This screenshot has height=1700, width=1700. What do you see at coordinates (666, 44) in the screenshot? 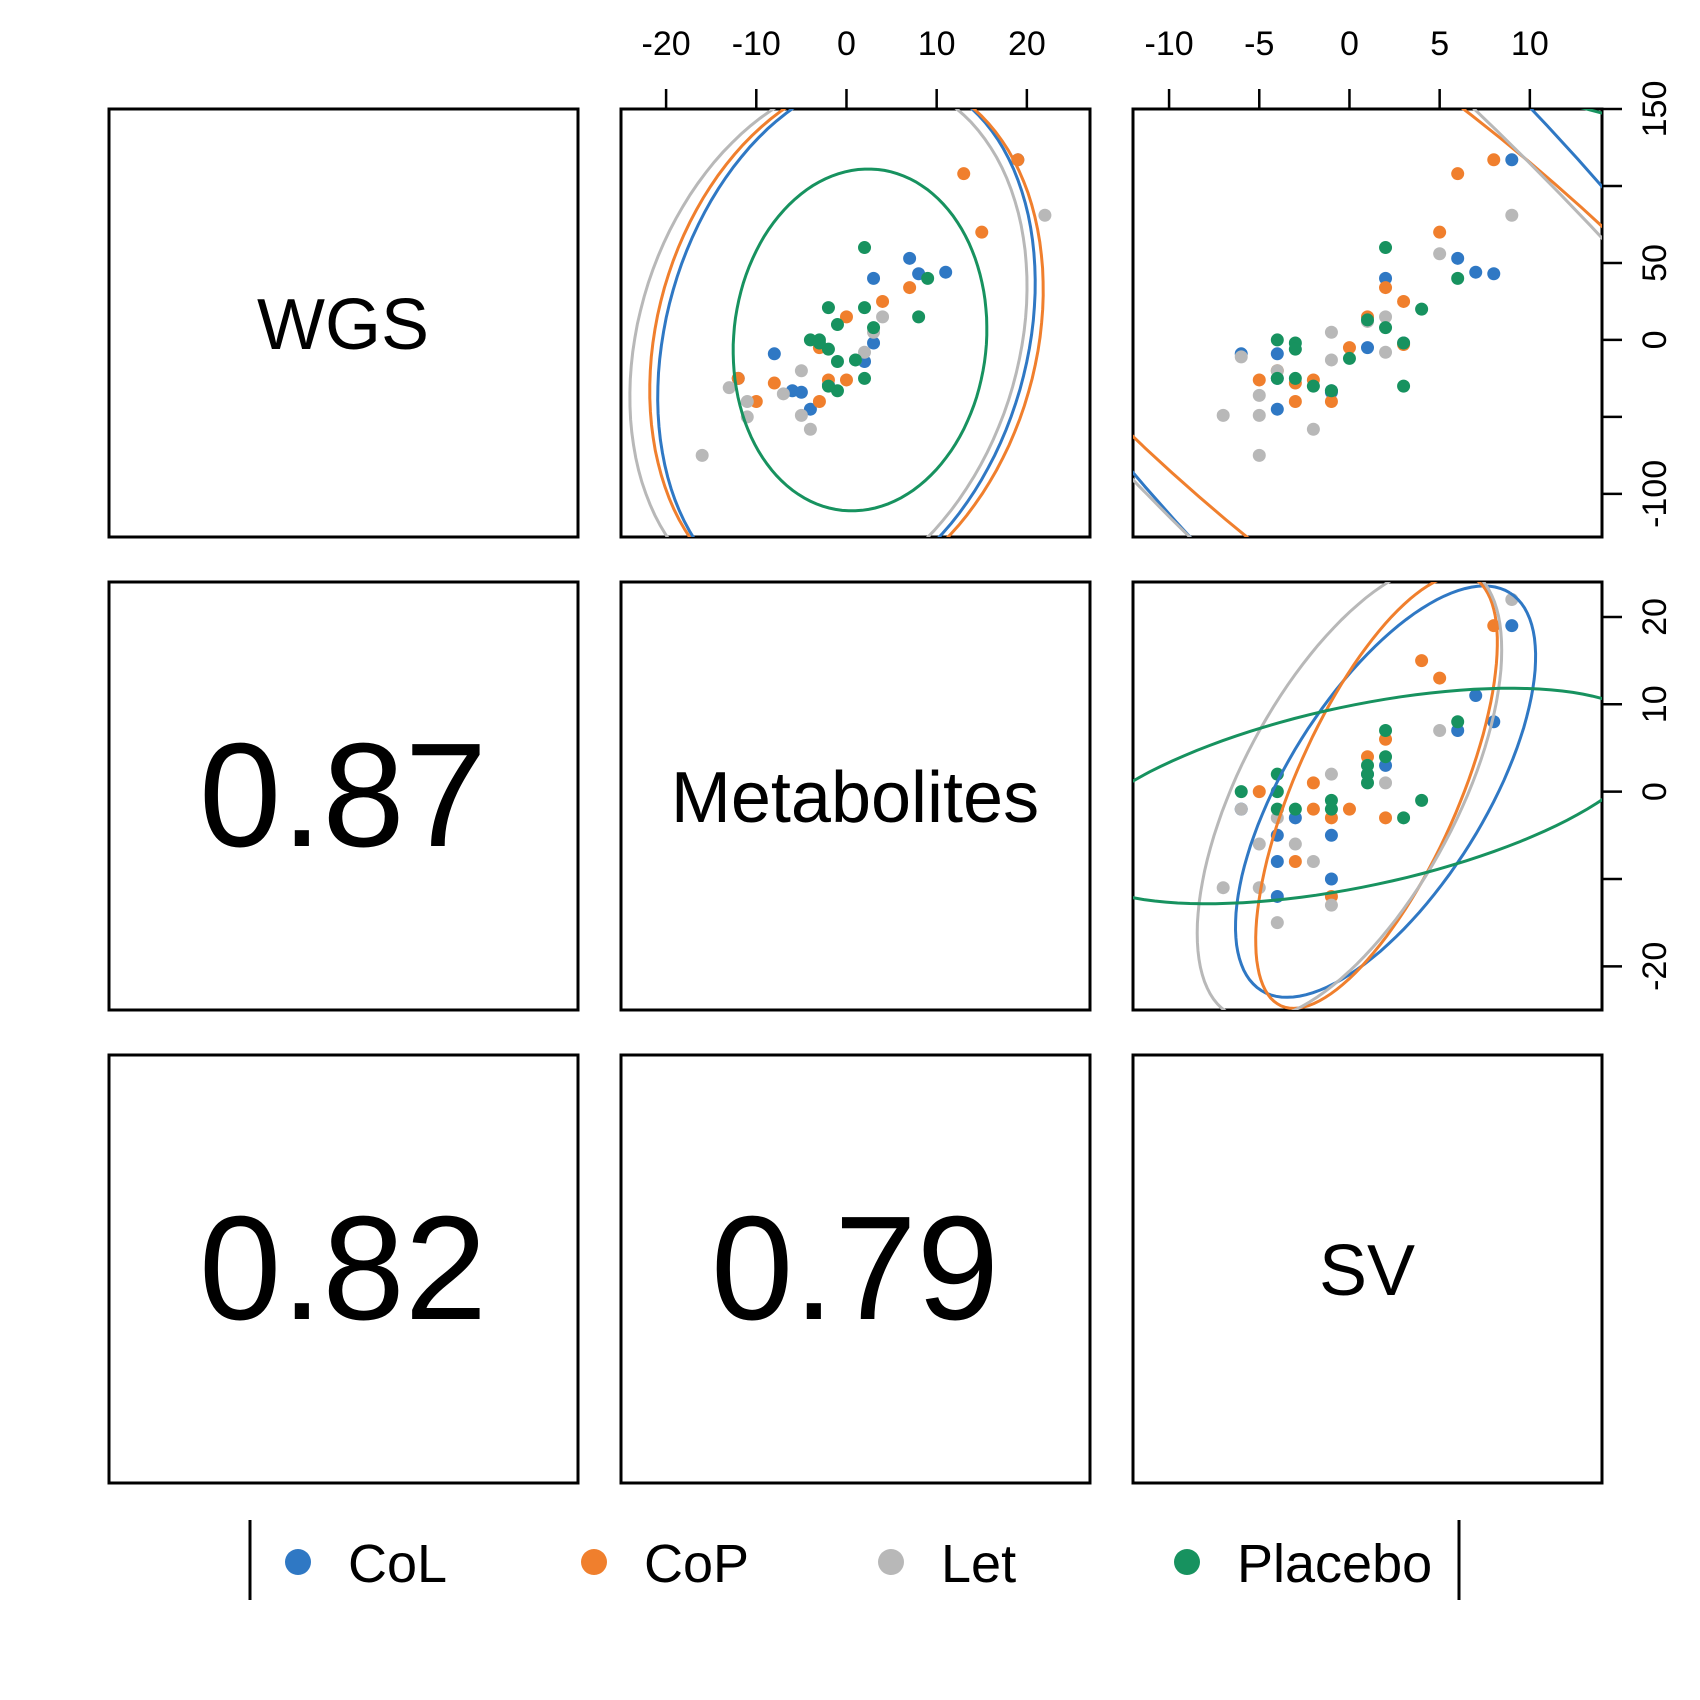
I see `x-axis-metabolites-tick-label: -20` at bounding box center [666, 44].